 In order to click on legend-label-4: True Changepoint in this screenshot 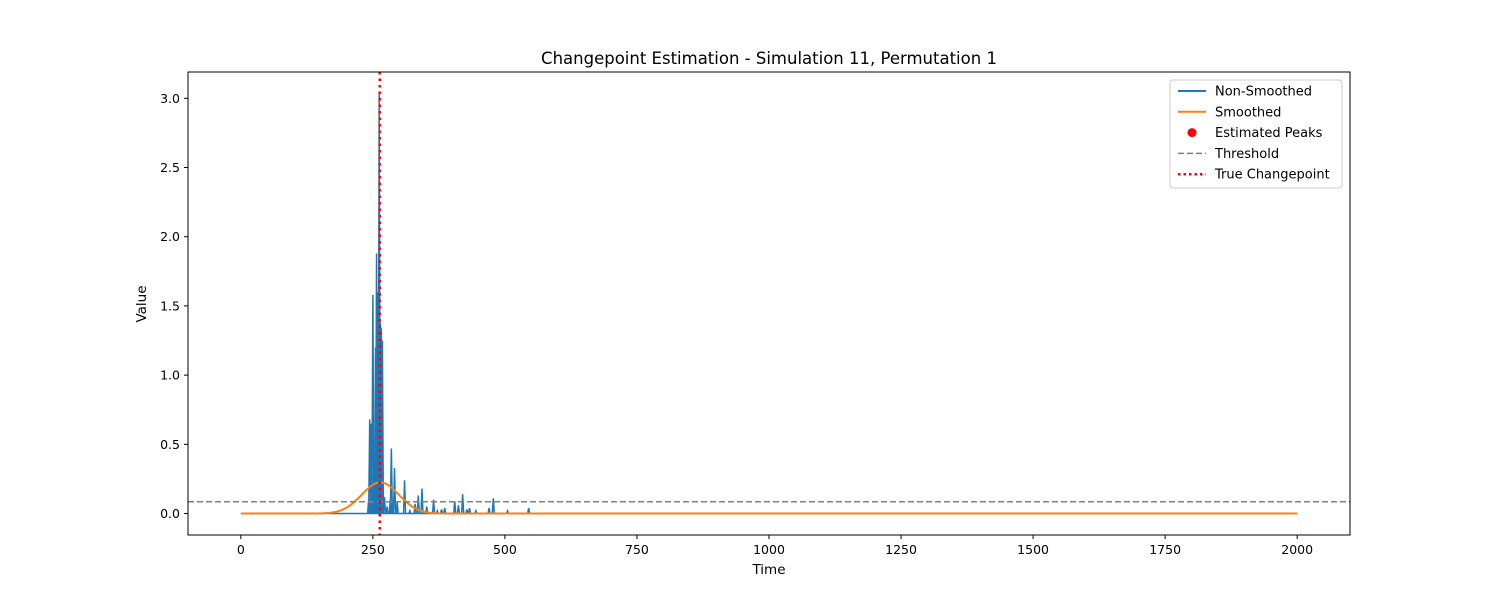, I will do `click(1272, 175)`.